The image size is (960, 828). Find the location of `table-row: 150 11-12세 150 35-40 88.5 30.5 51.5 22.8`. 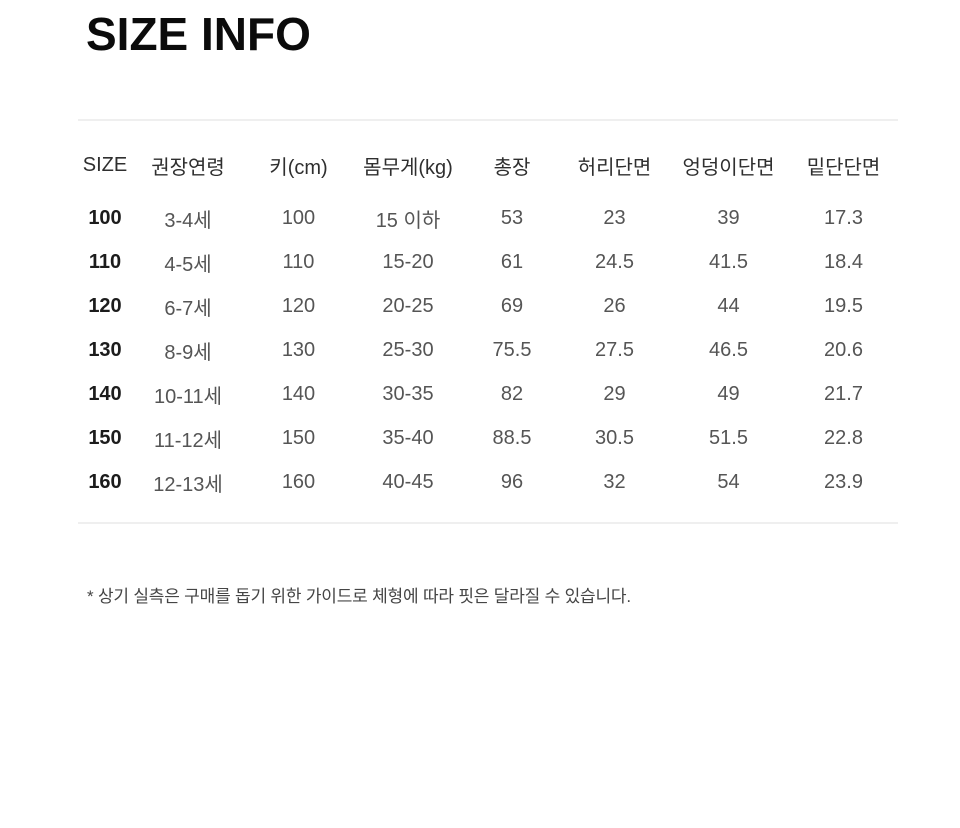

table-row: 150 11-12세 150 35-40 88.5 30.5 51.5 22.8 is located at coordinates (488, 438).